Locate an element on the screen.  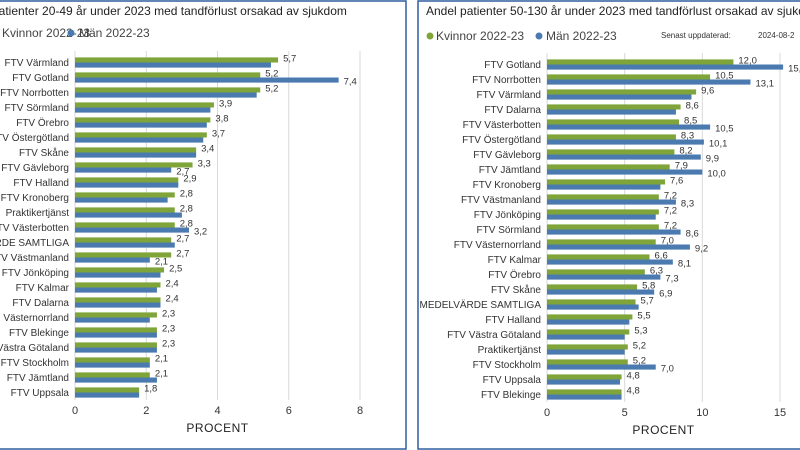
right-legend-kvinnor-marker is located at coordinates (430, 36).